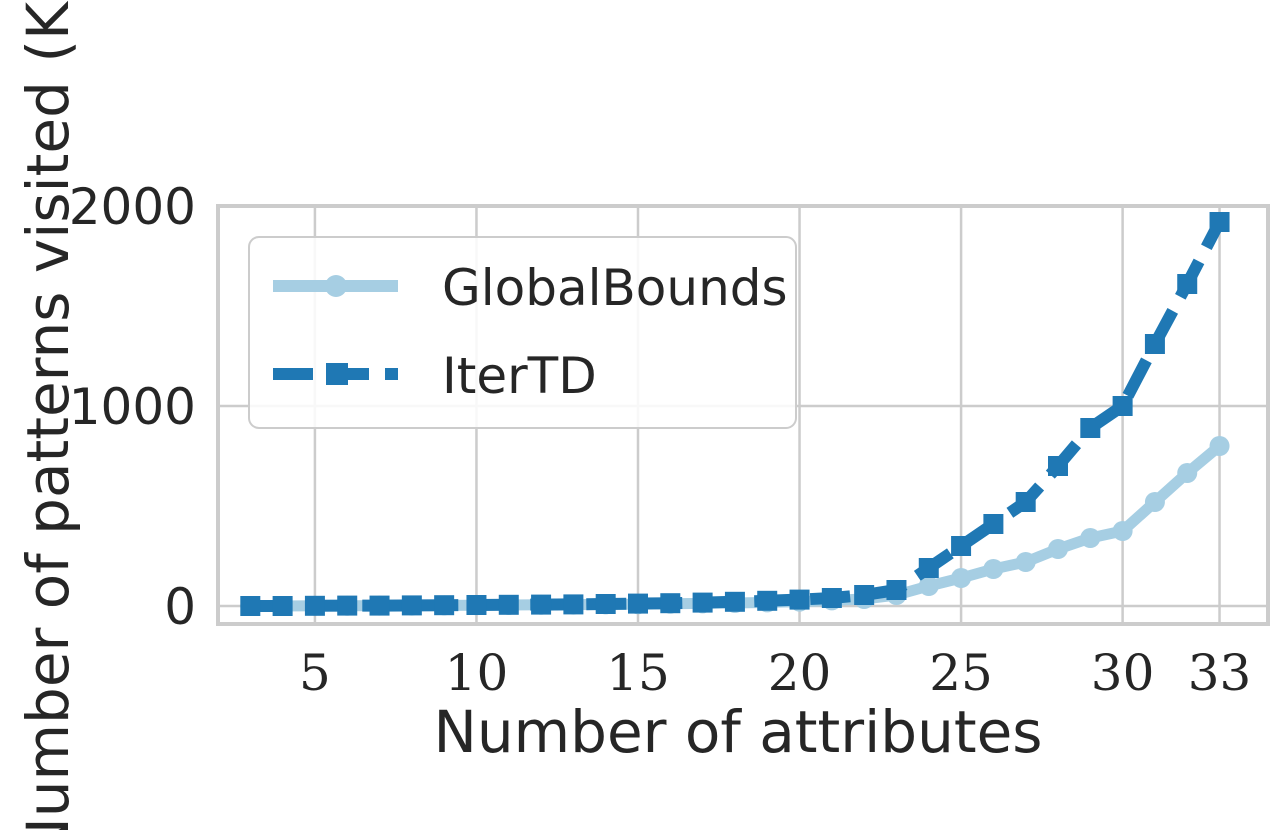  What do you see at coordinates (961, 673) in the screenshot?
I see `x-tick-label: 25` at bounding box center [961, 673].